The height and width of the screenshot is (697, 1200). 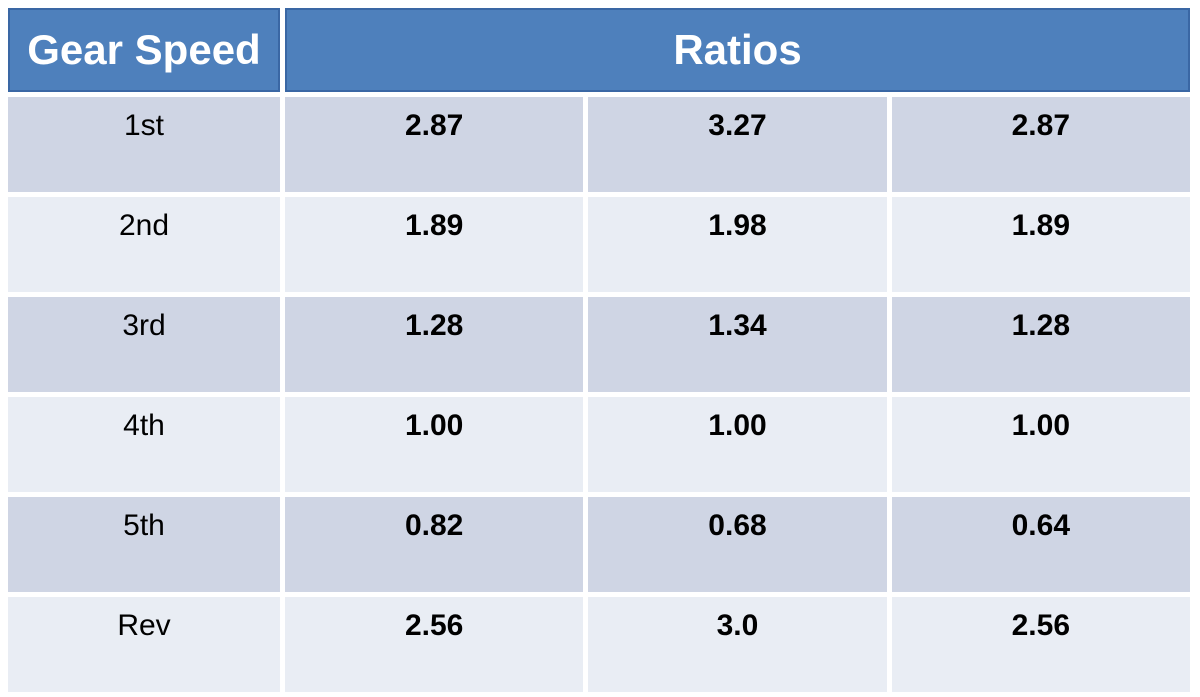 I want to click on ratio-cell: 0.68, so click(x=737, y=544).